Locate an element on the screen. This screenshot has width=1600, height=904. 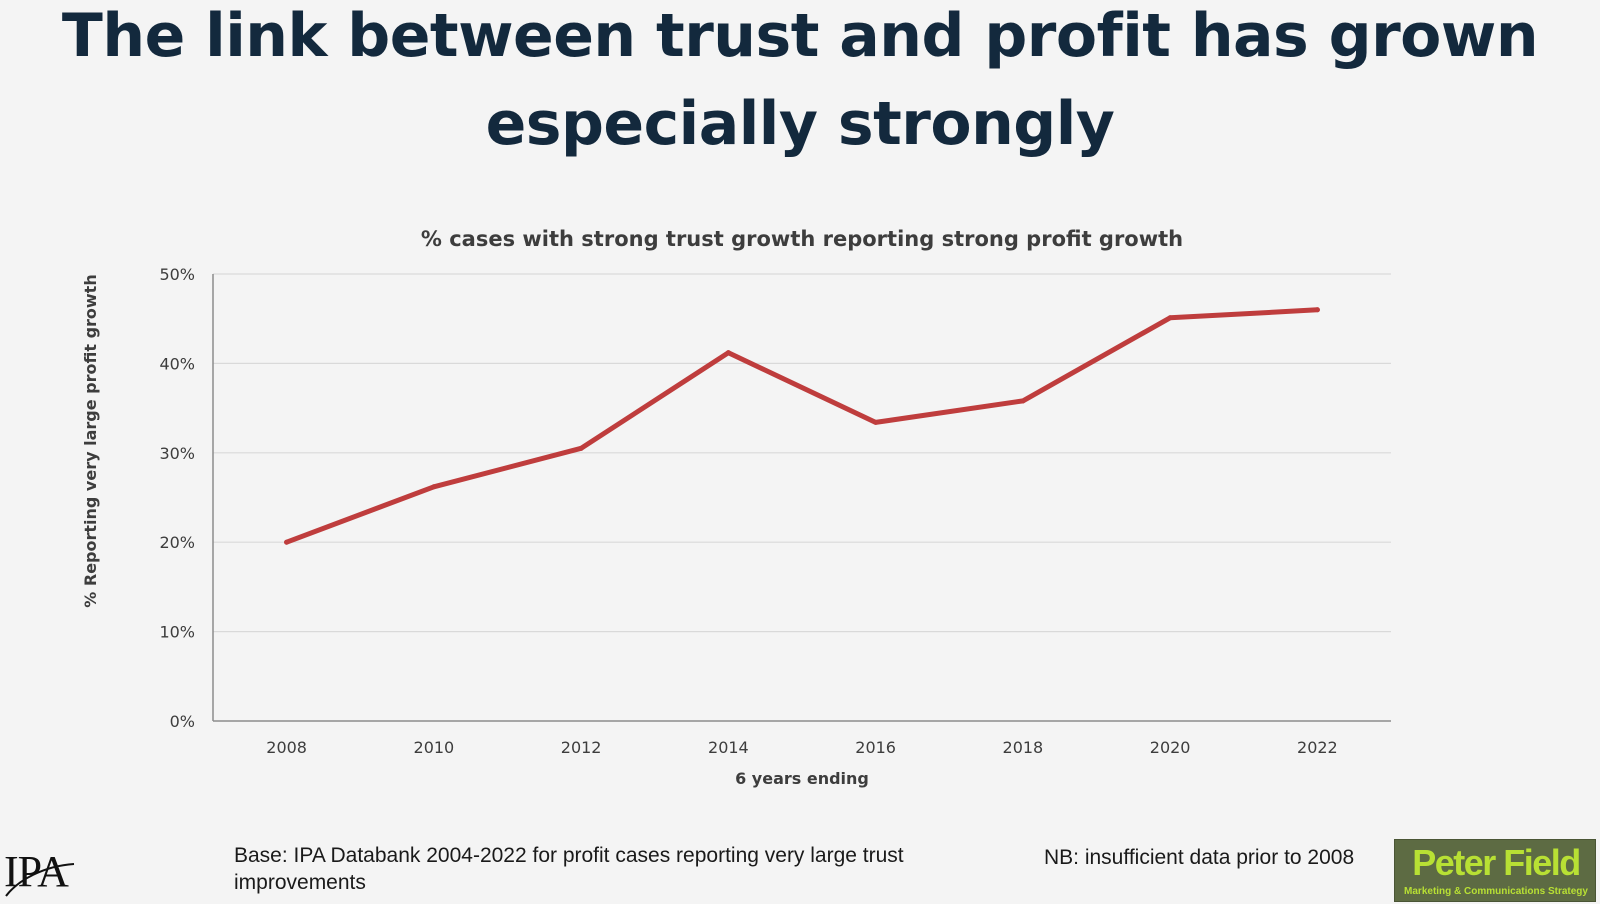
x-tick-label: 2022 is located at coordinates (1317, 747).